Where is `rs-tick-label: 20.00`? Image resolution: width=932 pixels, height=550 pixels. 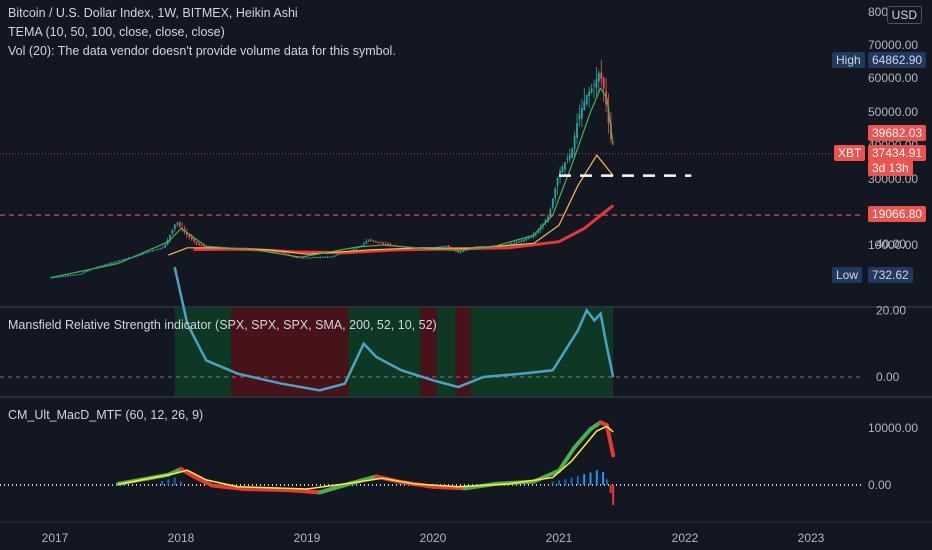 rs-tick-label: 20.00 is located at coordinates (891, 310).